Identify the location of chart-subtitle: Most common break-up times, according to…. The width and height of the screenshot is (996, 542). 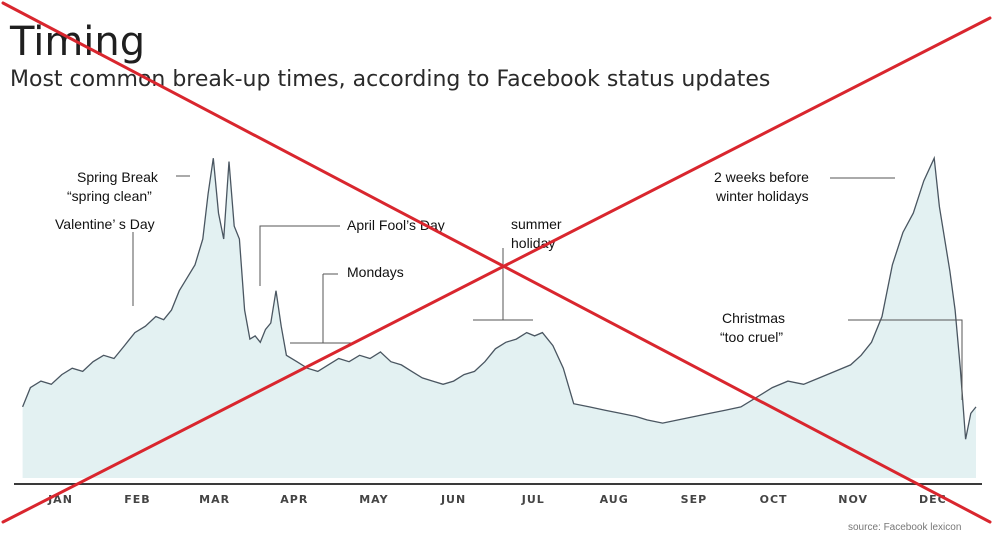
(390, 79).